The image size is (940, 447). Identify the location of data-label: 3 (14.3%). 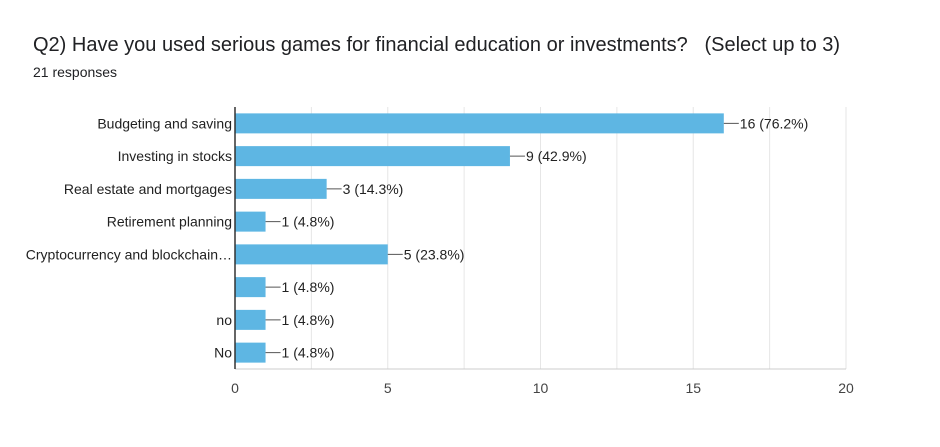
(373, 189).